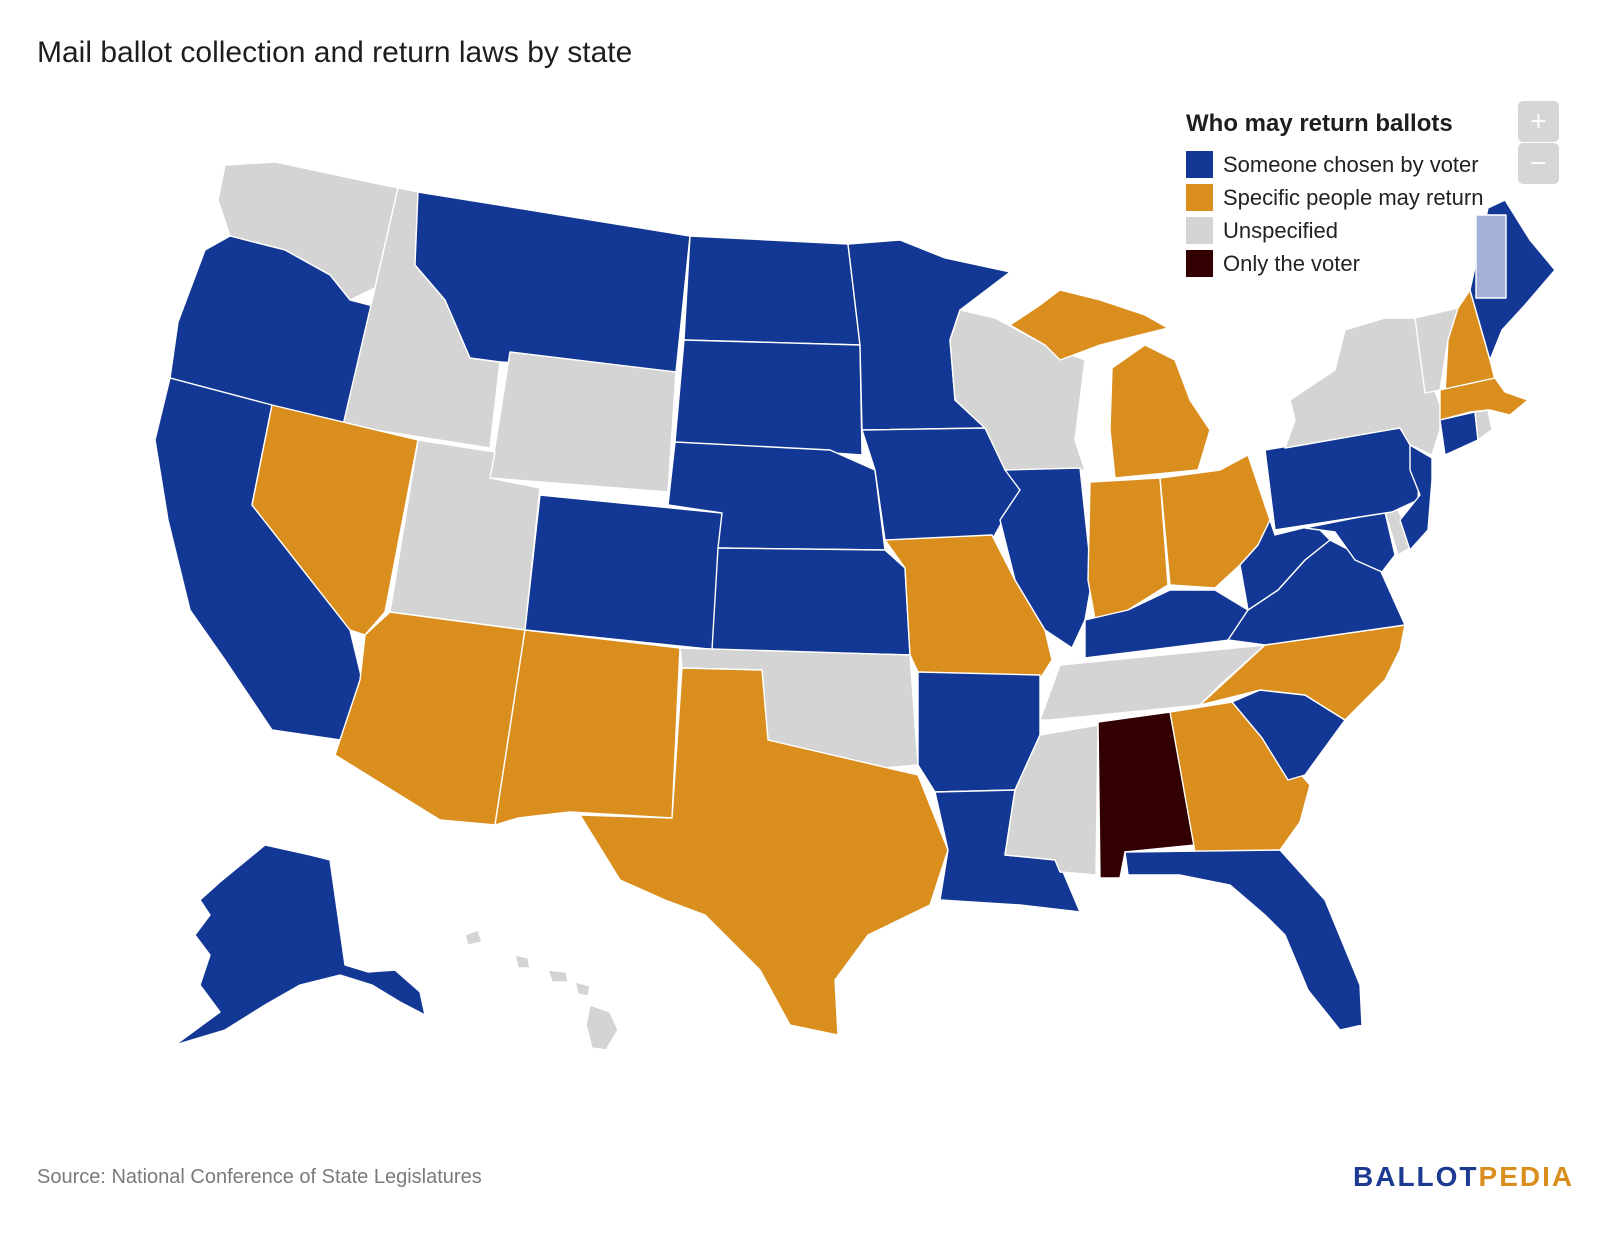 This screenshot has width=1600, height=1237. I want to click on logo-part-pedia: PEDIA, so click(1526, 1176).